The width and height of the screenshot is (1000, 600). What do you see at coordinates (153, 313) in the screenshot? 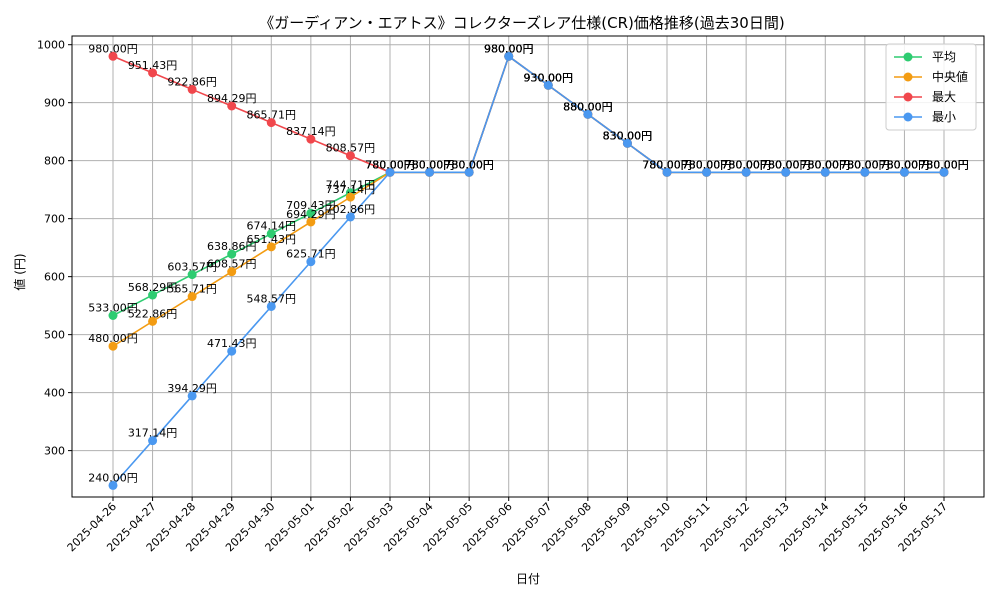
I see `data-label: 522.86円` at bounding box center [153, 313].